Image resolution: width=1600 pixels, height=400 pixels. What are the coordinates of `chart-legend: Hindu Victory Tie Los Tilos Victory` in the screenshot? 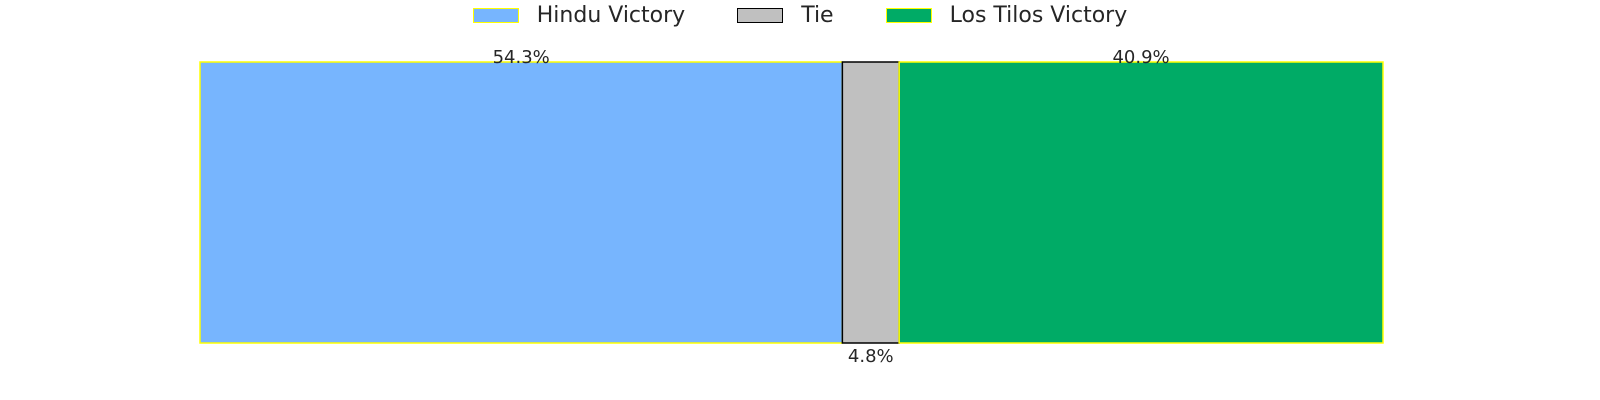 It's located at (800, 15).